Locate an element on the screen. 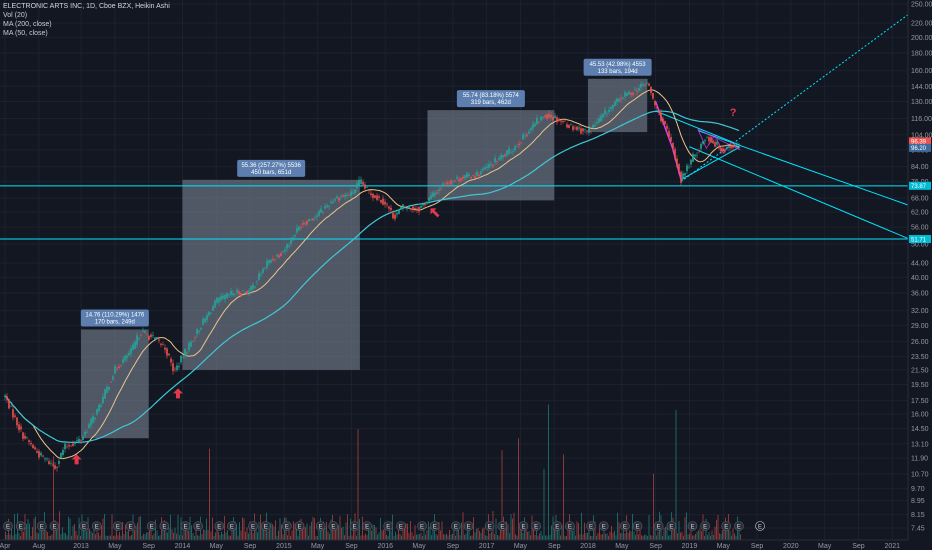 The height and width of the screenshot is (550, 932). price-tick-label: 13.10 is located at coordinates (920, 444).